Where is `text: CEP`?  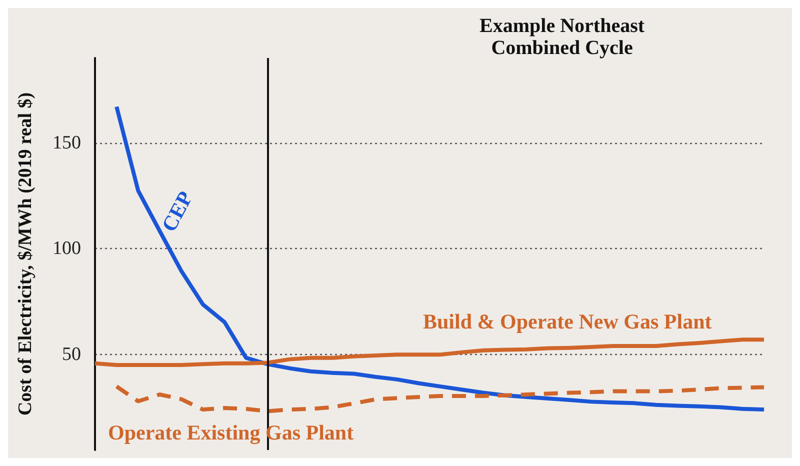
text: CEP is located at coordinates (177, 211).